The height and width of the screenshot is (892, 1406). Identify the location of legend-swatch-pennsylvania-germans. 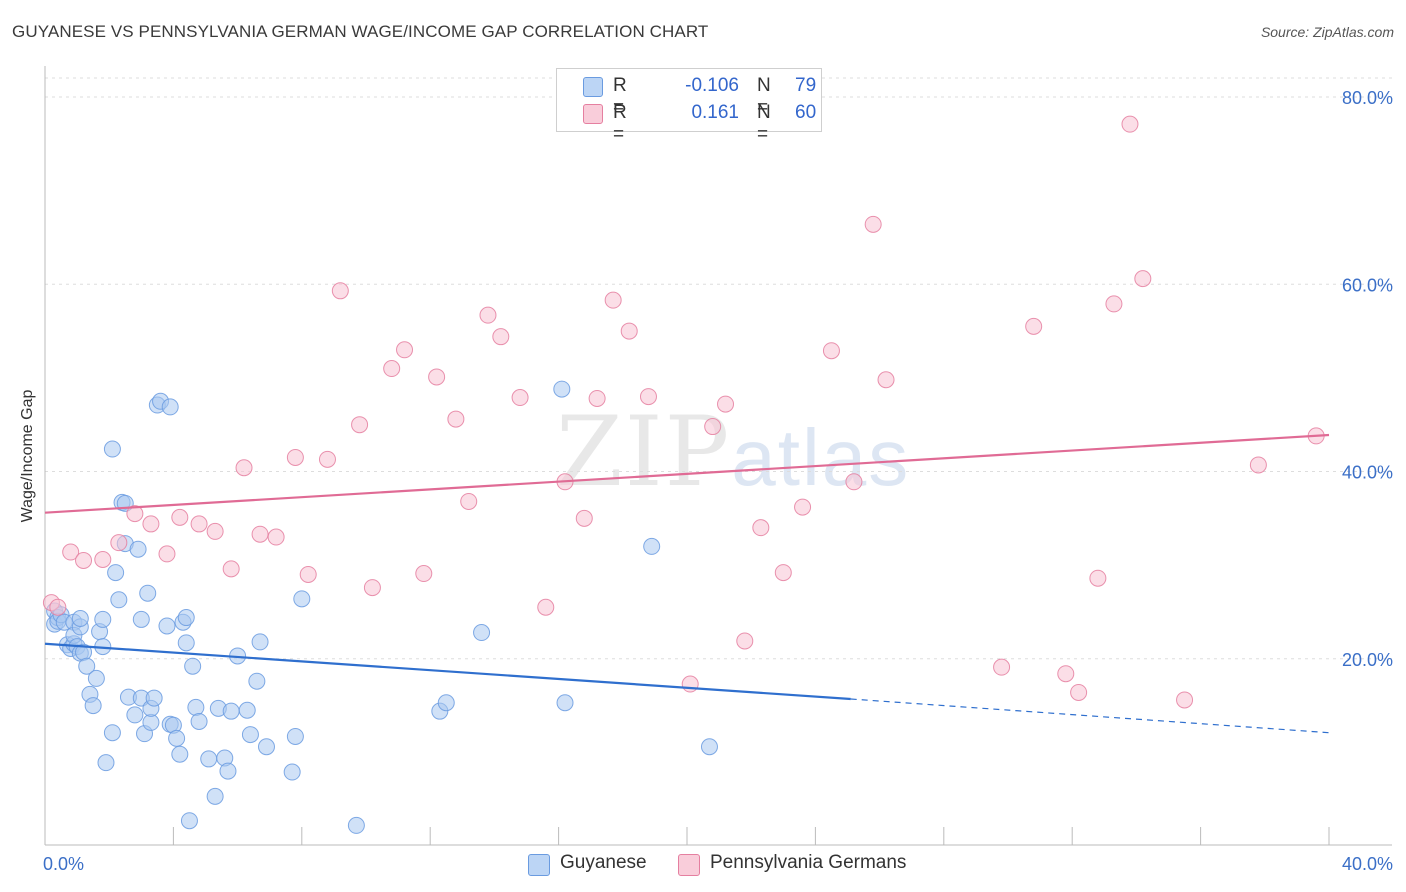
(593, 114).